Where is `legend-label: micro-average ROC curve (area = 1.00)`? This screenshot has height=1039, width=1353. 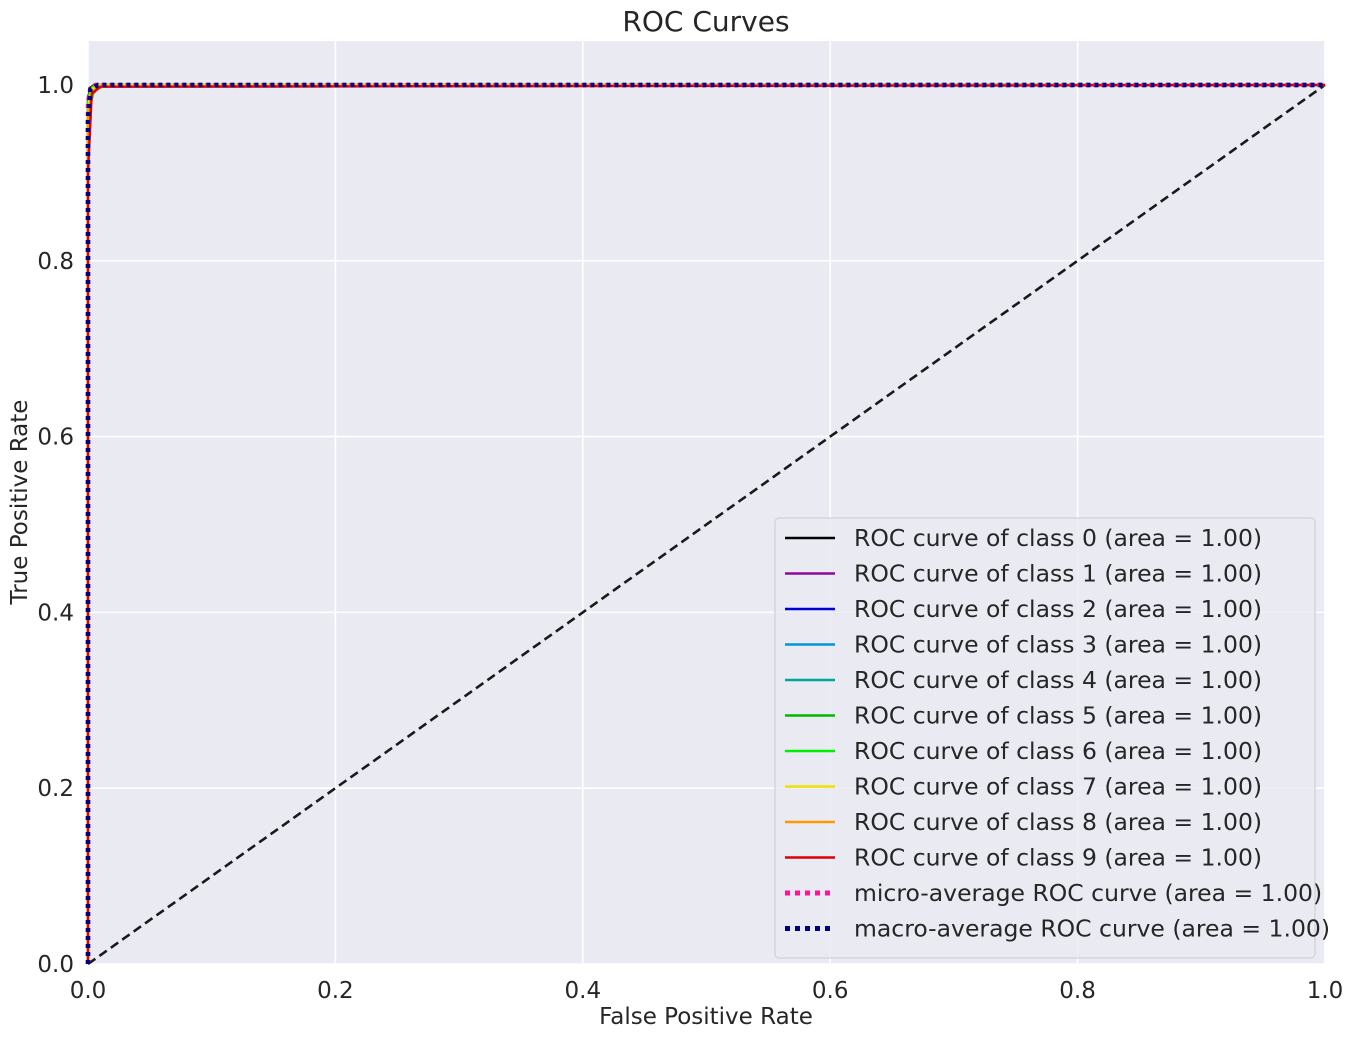 legend-label: micro-average ROC curve (area = 1.00) is located at coordinates (1088, 893).